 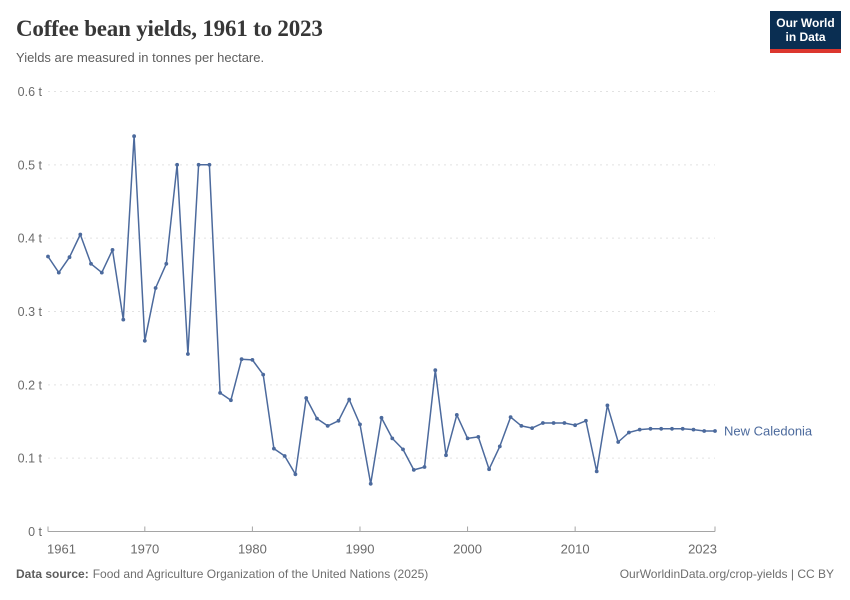 I want to click on x-tick-label: 1970, so click(x=144, y=549).